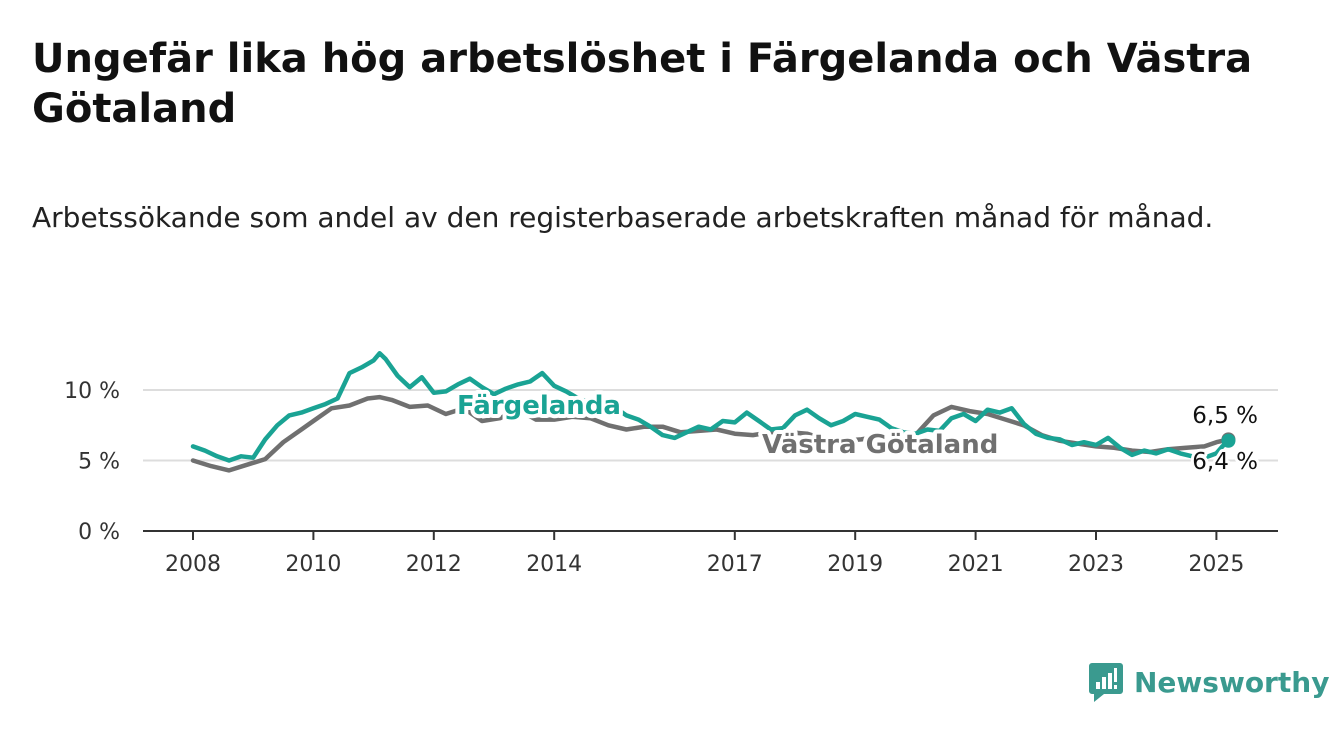 The image size is (1340, 734). I want to click on series-line-fargelanda, so click(710, 407).